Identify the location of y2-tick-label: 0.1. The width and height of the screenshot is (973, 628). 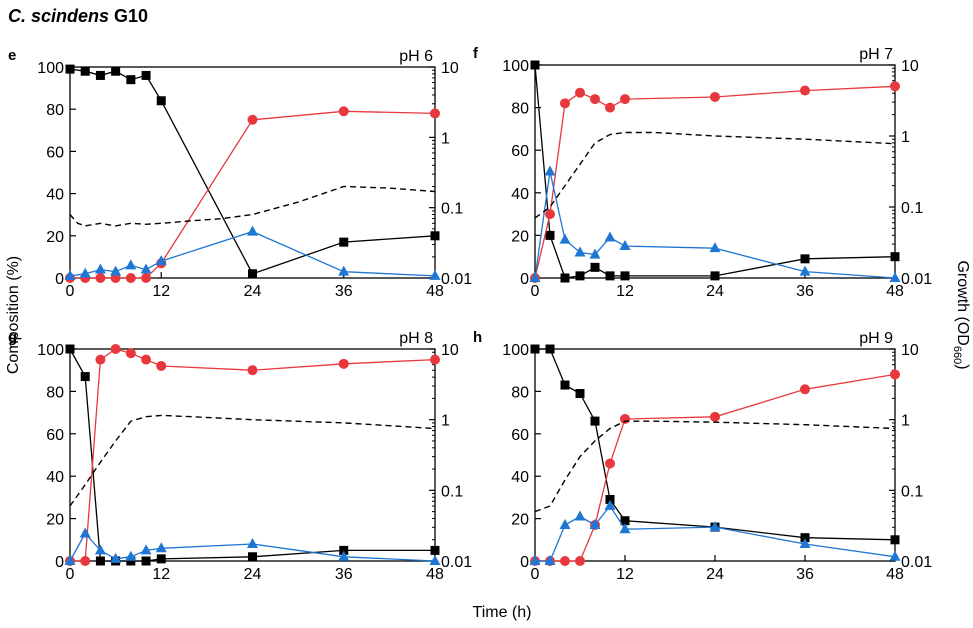
(452, 491).